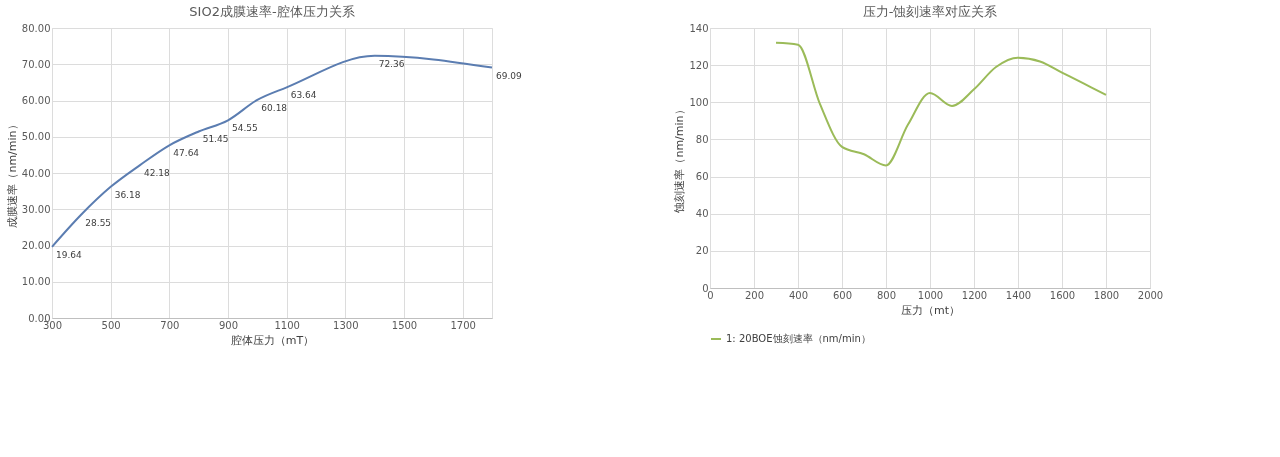 This screenshot has width=1280, height=457. Describe the element at coordinates (702, 139) in the screenshot. I see `y-tick-label: 80` at that location.